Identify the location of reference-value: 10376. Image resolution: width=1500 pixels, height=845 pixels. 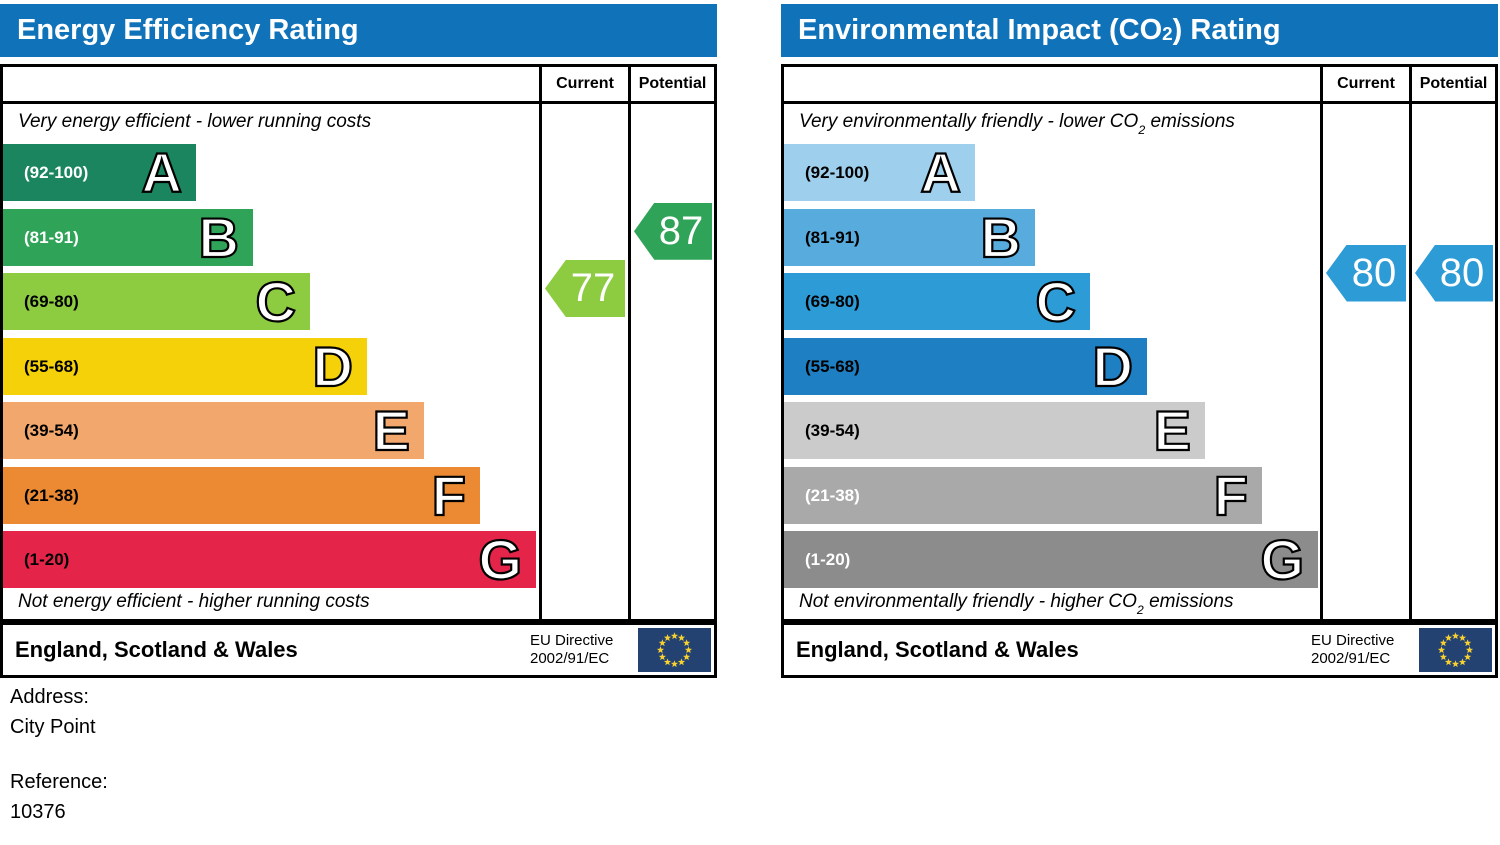
(38, 812).